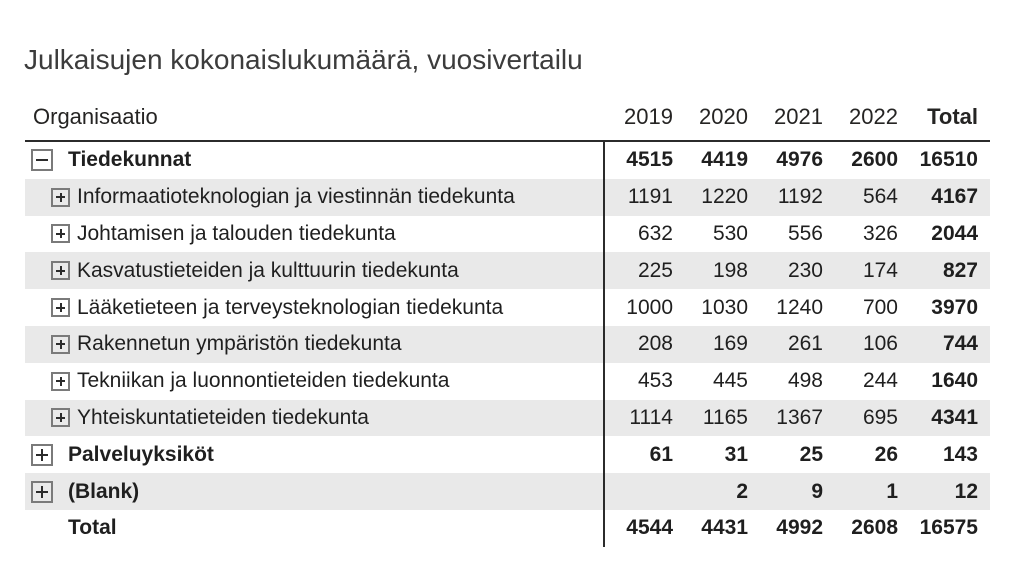 The image size is (1024, 585). What do you see at coordinates (263, 381) in the screenshot?
I see `row-label: Tekniikan ja luonnontieteiden tiedekunta` at bounding box center [263, 381].